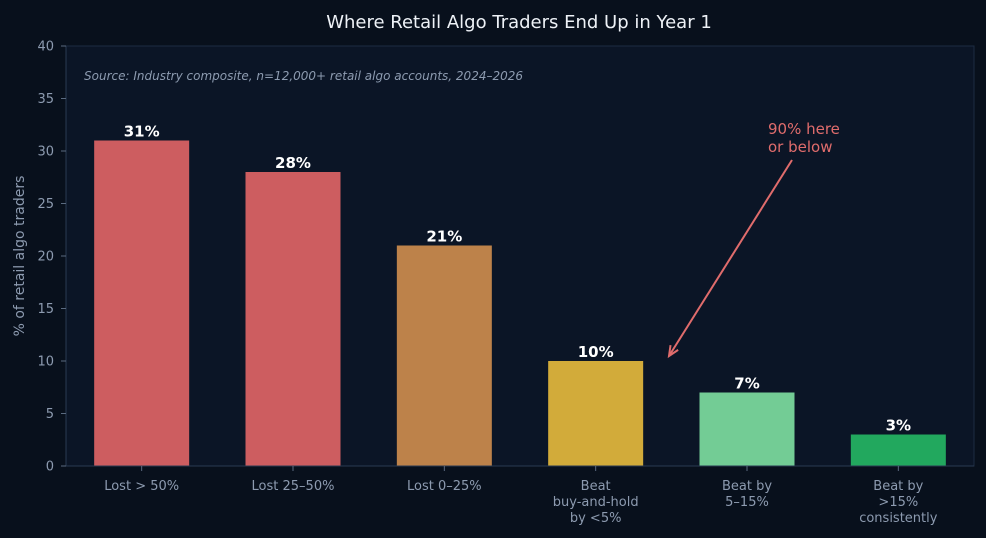 This screenshot has height=538, width=986. What do you see at coordinates (898, 502) in the screenshot?
I see `x-tick-label: >15%` at bounding box center [898, 502].